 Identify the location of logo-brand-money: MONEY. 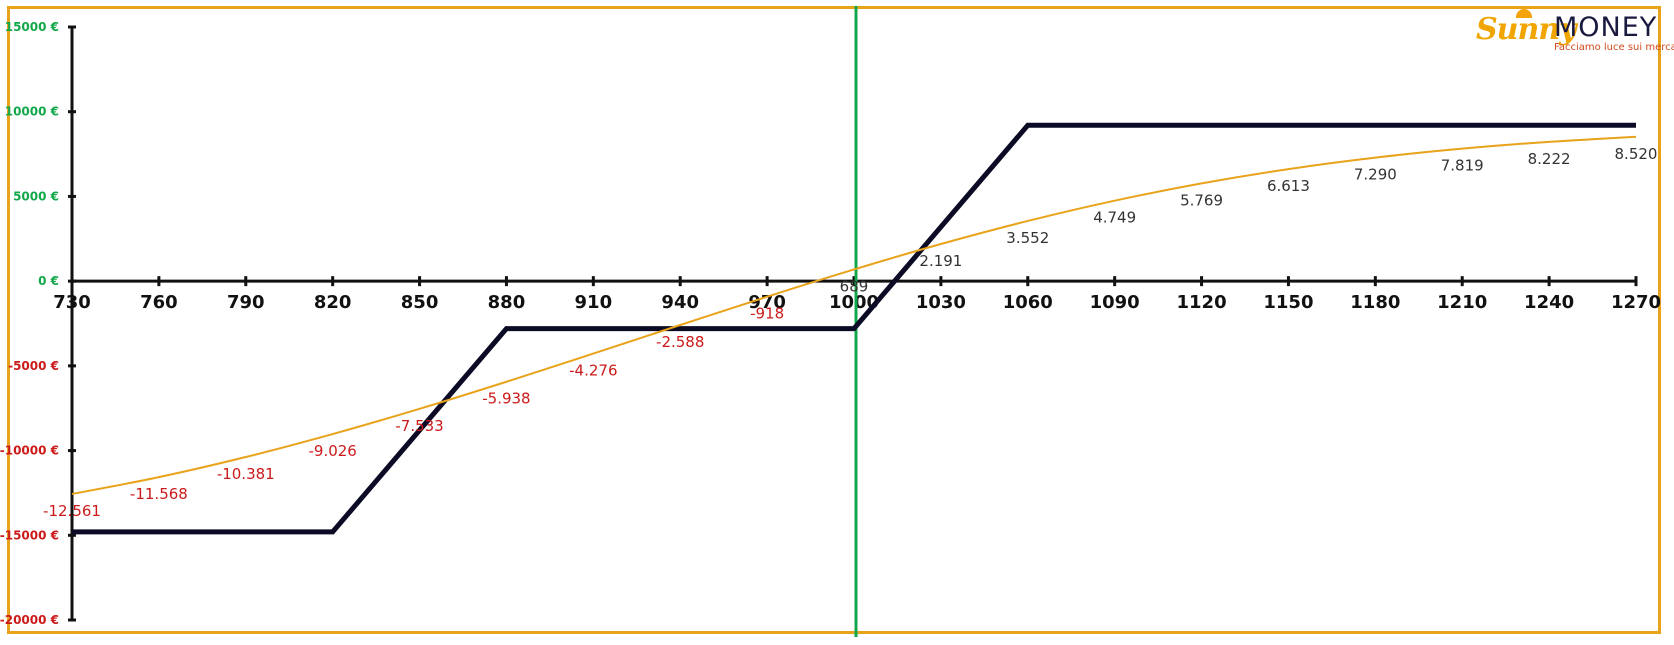
(1606, 27).